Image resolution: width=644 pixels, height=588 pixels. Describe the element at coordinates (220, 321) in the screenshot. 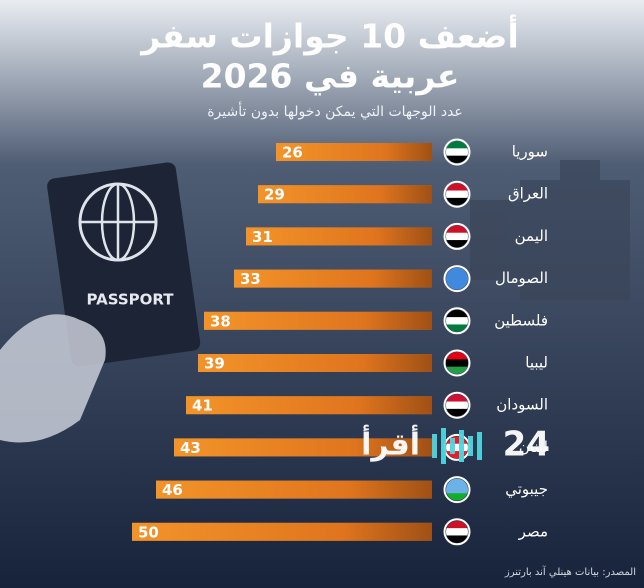

I see `value-label: 38` at that location.